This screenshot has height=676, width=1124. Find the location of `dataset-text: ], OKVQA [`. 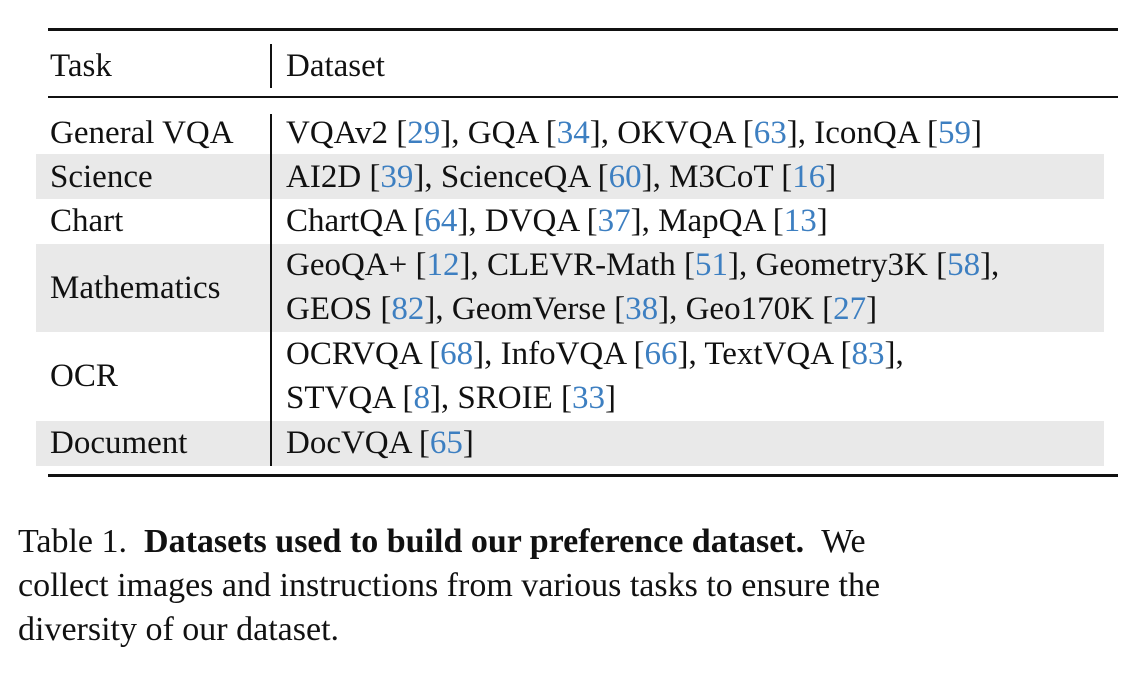

dataset-text: ], OKVQA [ is located at coordinates (671, 133).